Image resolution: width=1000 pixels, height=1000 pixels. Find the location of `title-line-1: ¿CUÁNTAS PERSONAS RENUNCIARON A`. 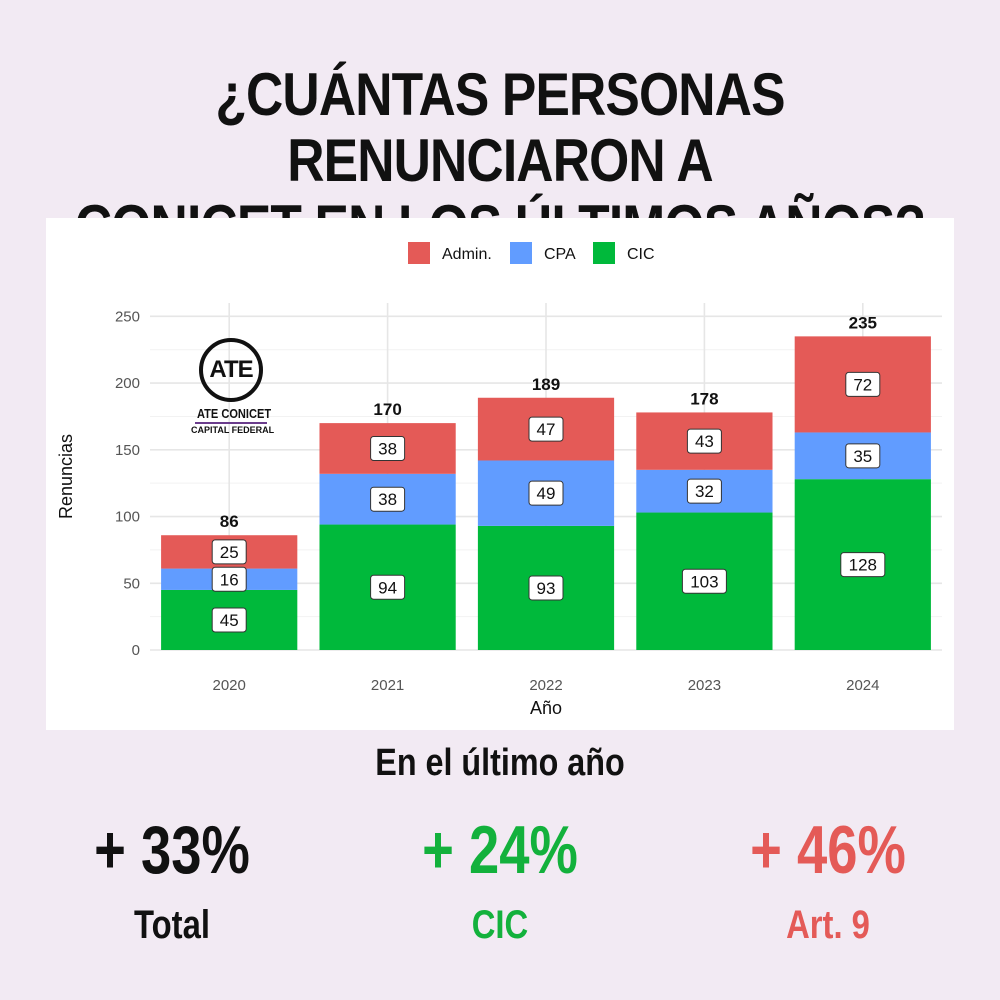

title-line-1: ¿CUÁNTAS PERSONAS RENUNCIARON A is located at coordinates (500, 127).